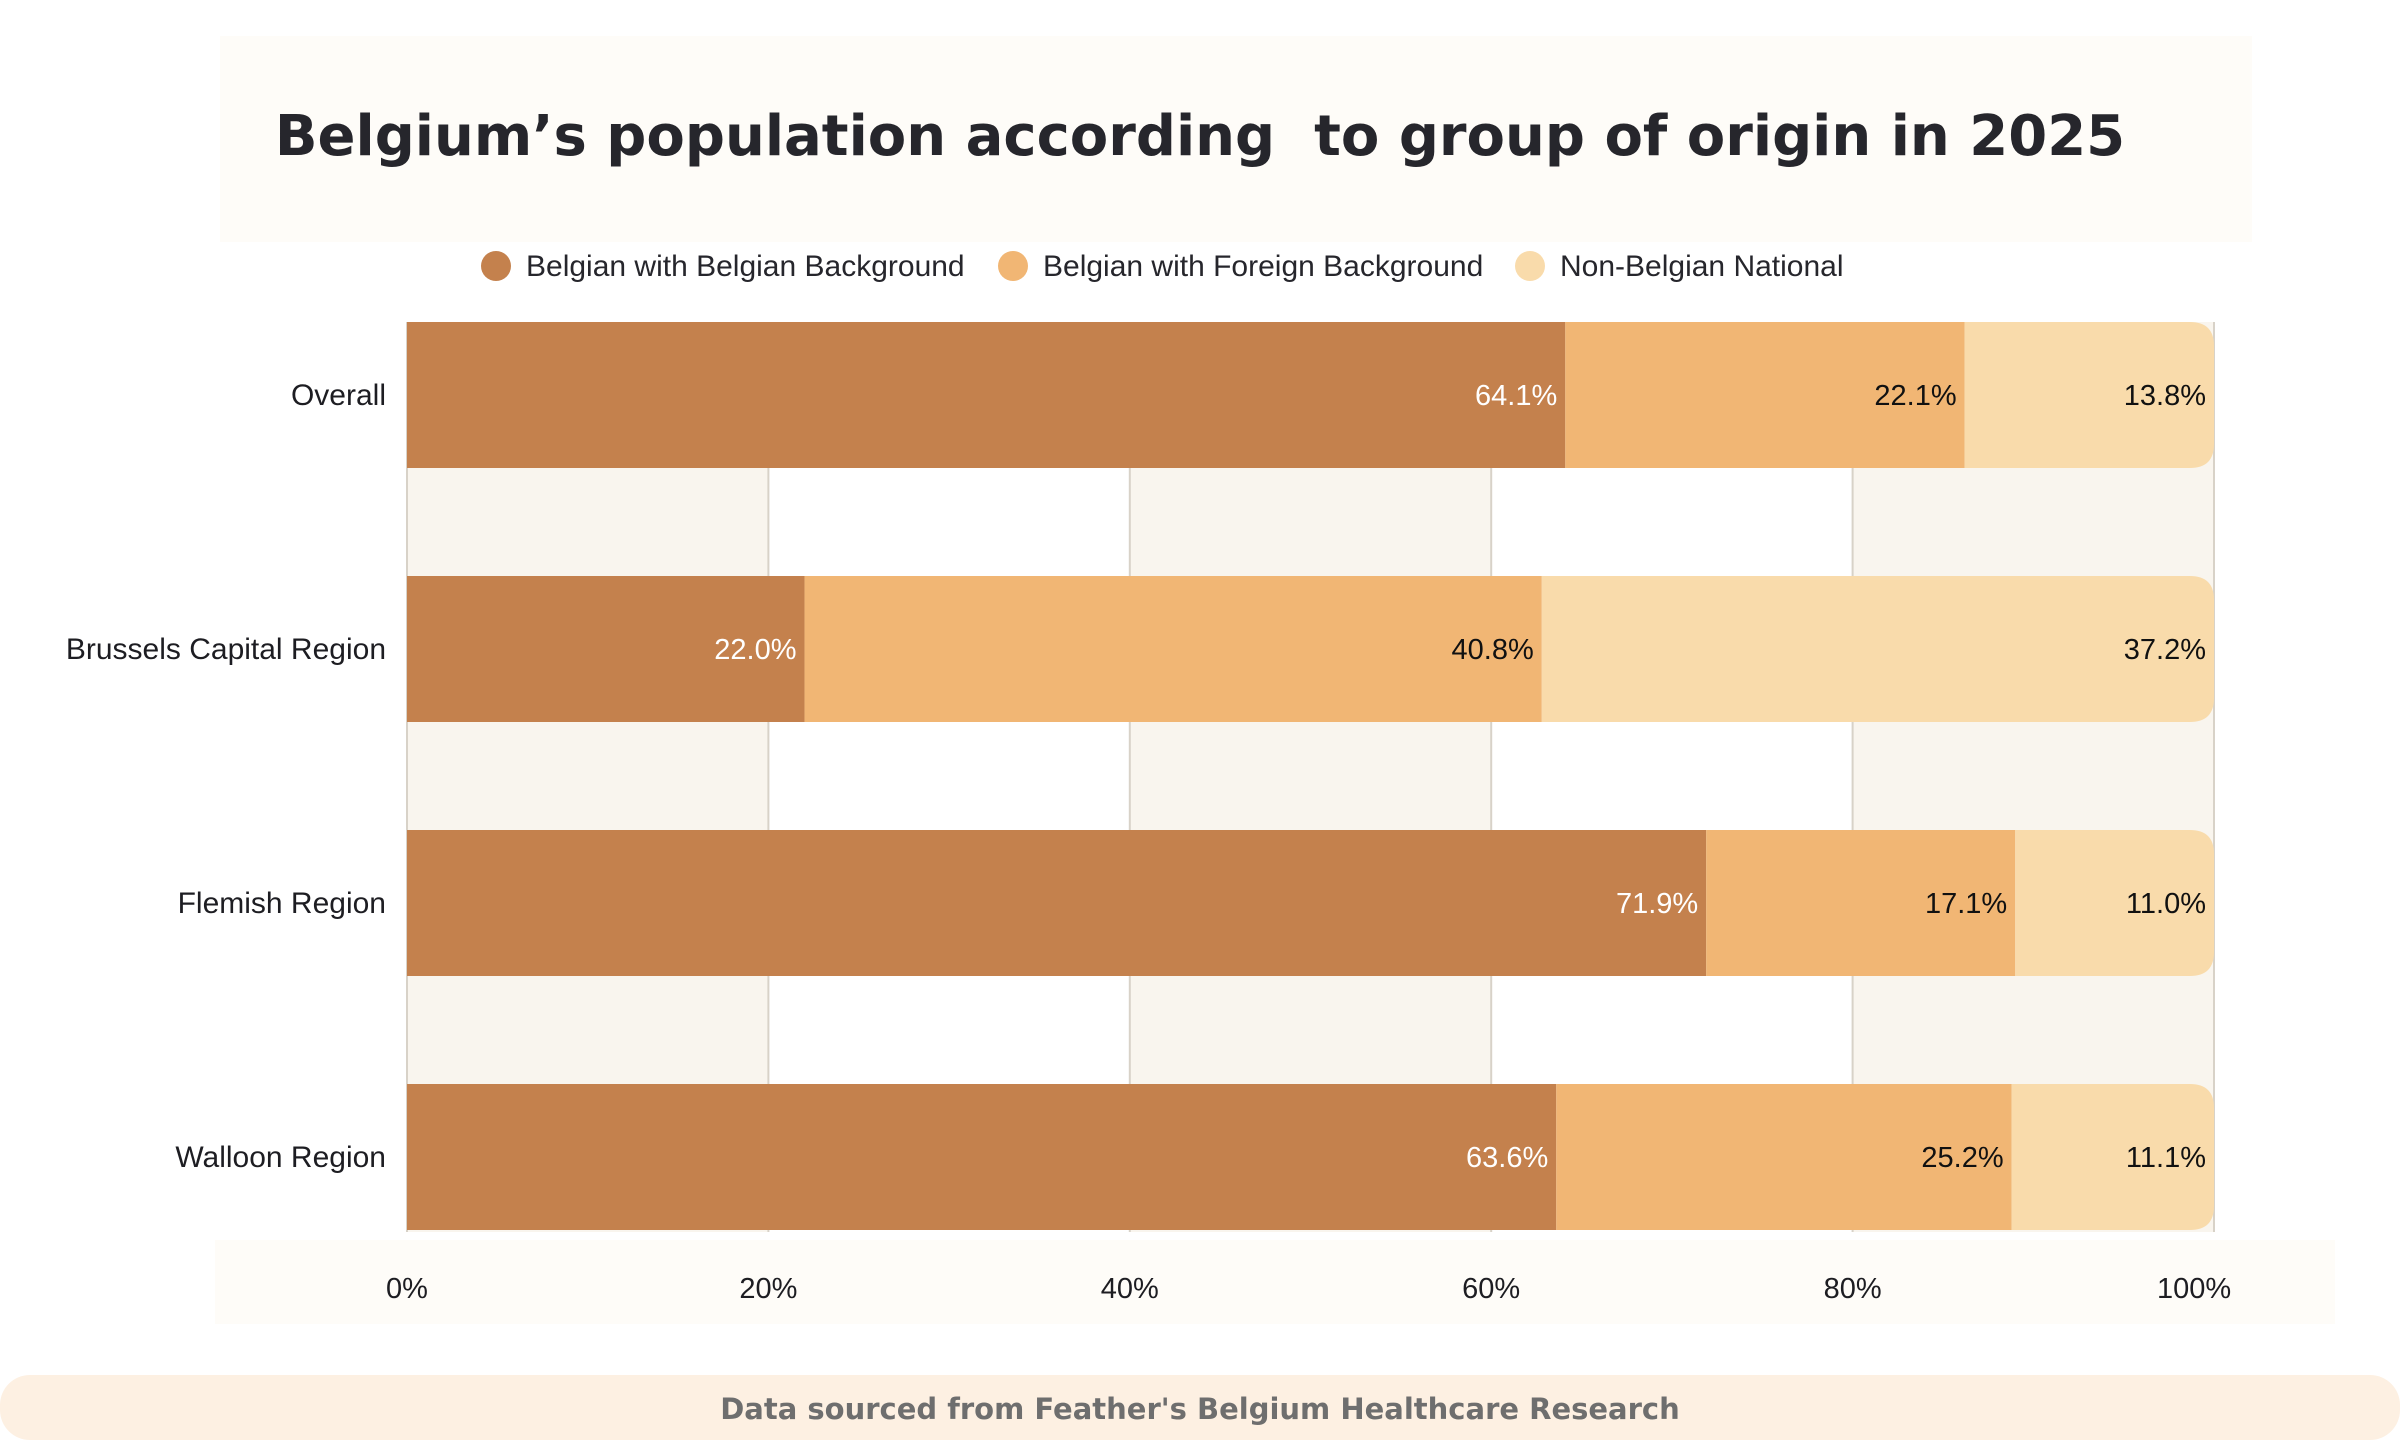  What do you see at coordinates (1516, 396) in the screenshot?
I see `data-label: 64.1%` at bounding box center [1516, 396].